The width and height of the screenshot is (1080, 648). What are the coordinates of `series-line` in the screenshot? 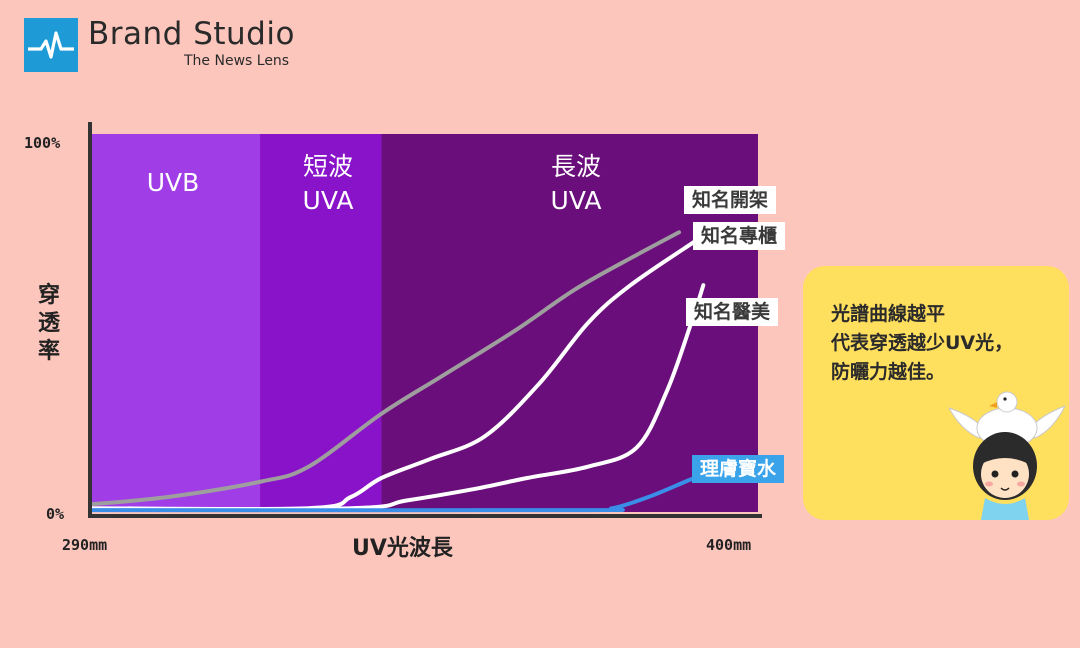 It's located at (397, 492).